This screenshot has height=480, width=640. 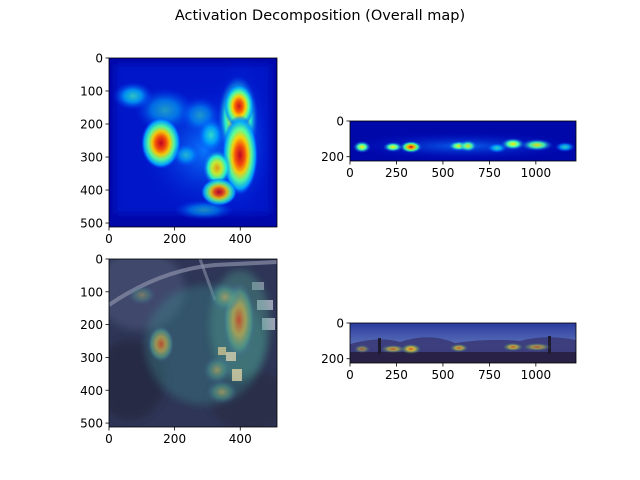 I want to click on panel-overlay-aerial: 0 200 400 0 100 200 300 400 500, so click(x=179, y=350).